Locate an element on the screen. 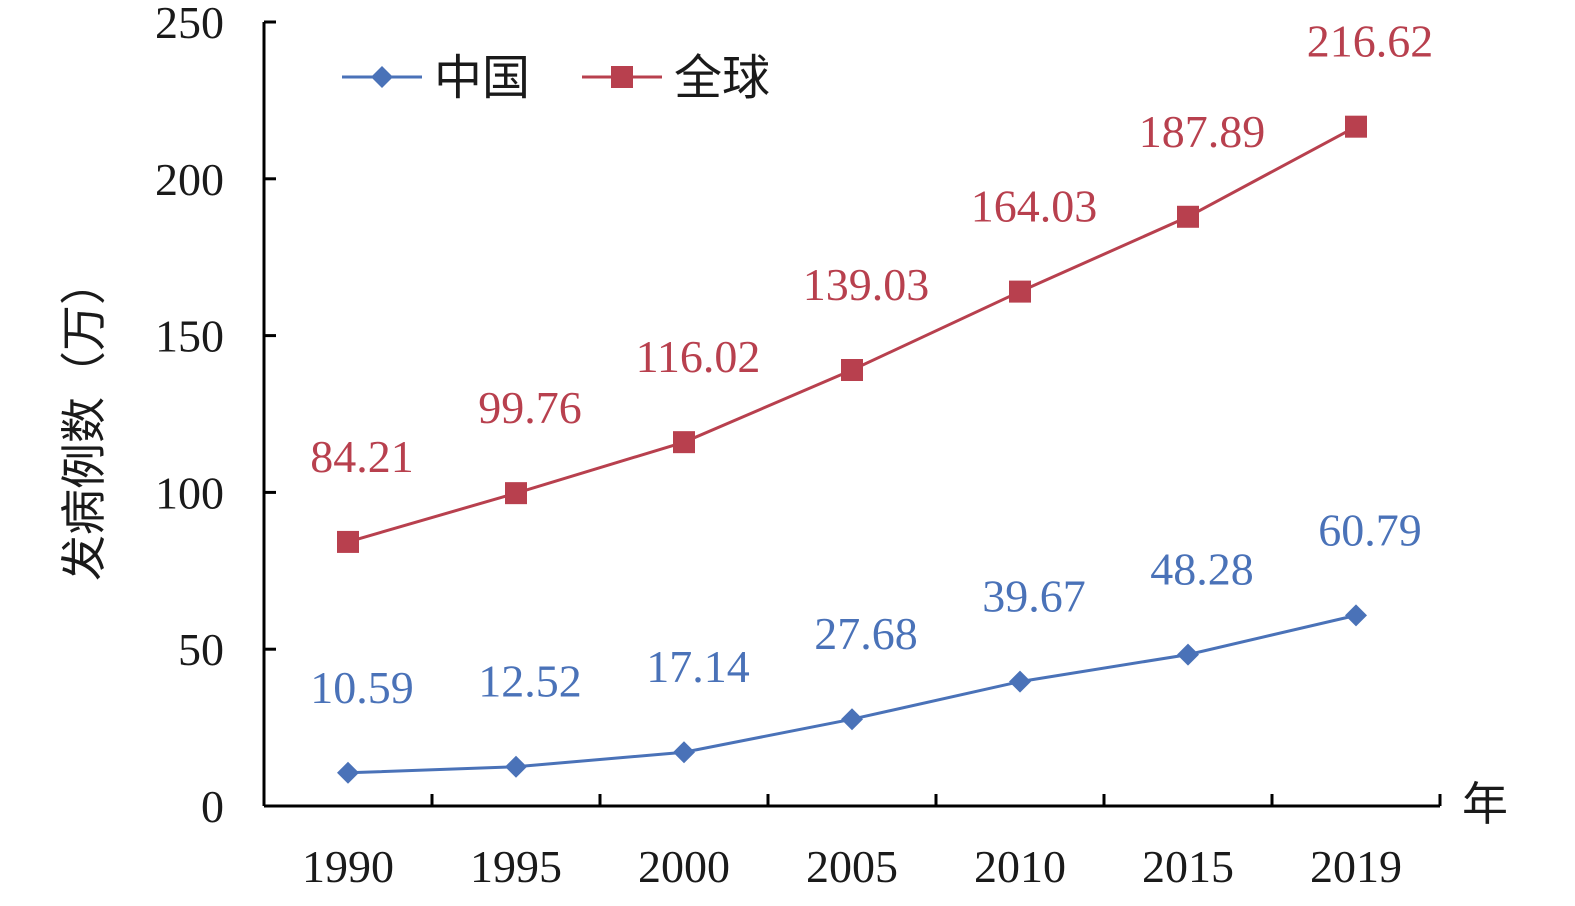 This screenshot has width=1575, height=906. data-label: 164.03 is located at coordinates (1034, 206).